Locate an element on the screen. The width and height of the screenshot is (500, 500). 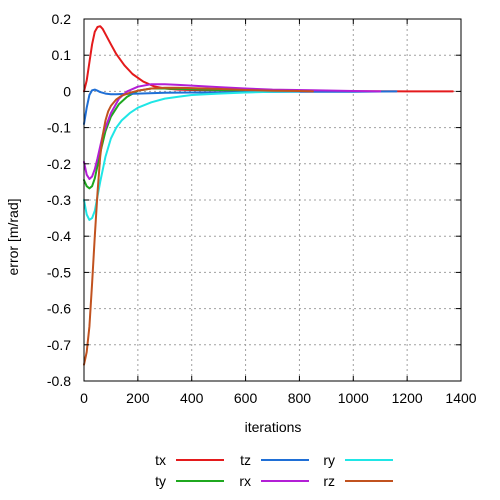
x-tick-label: 1000 is located at coordinates (353, 398).